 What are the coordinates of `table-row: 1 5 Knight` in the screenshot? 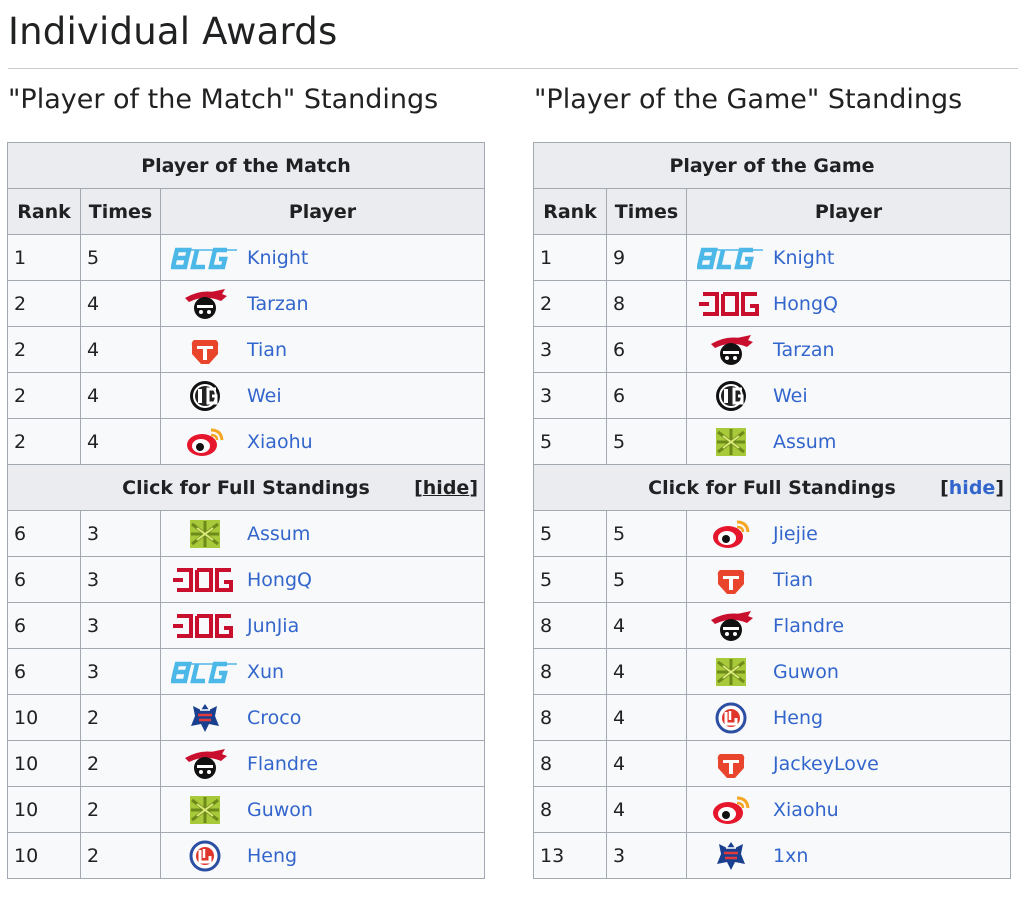 It's located at (246, 257).